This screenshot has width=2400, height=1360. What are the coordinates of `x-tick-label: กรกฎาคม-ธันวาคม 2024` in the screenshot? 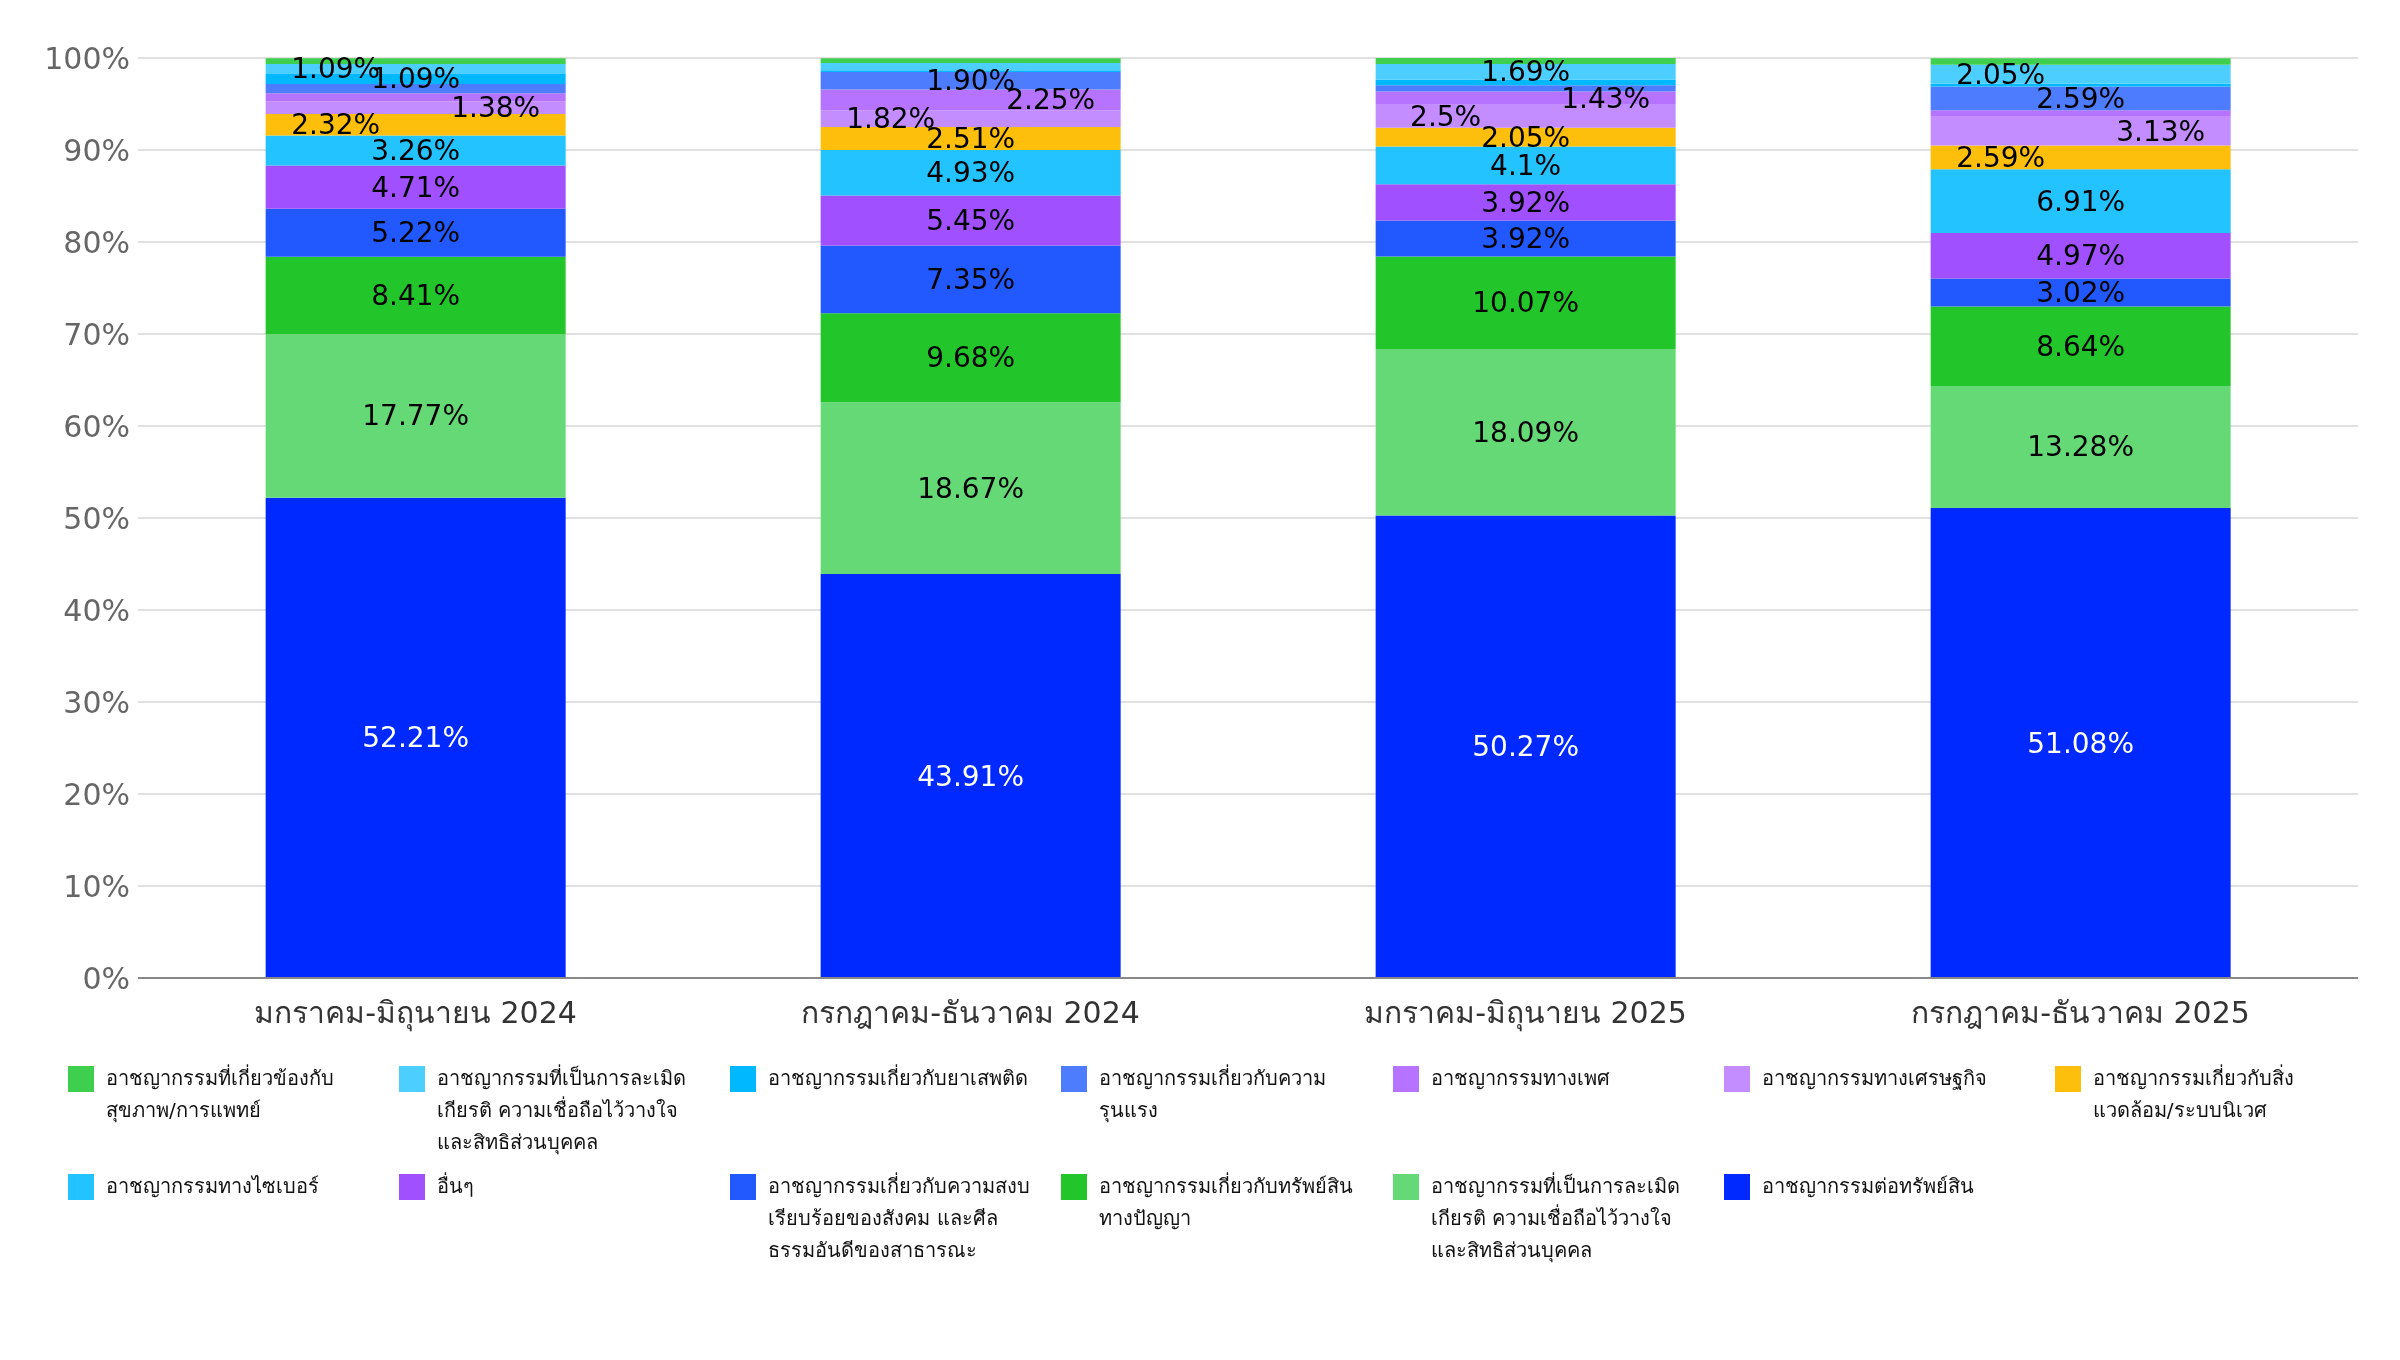 It's located at (970, 1013).